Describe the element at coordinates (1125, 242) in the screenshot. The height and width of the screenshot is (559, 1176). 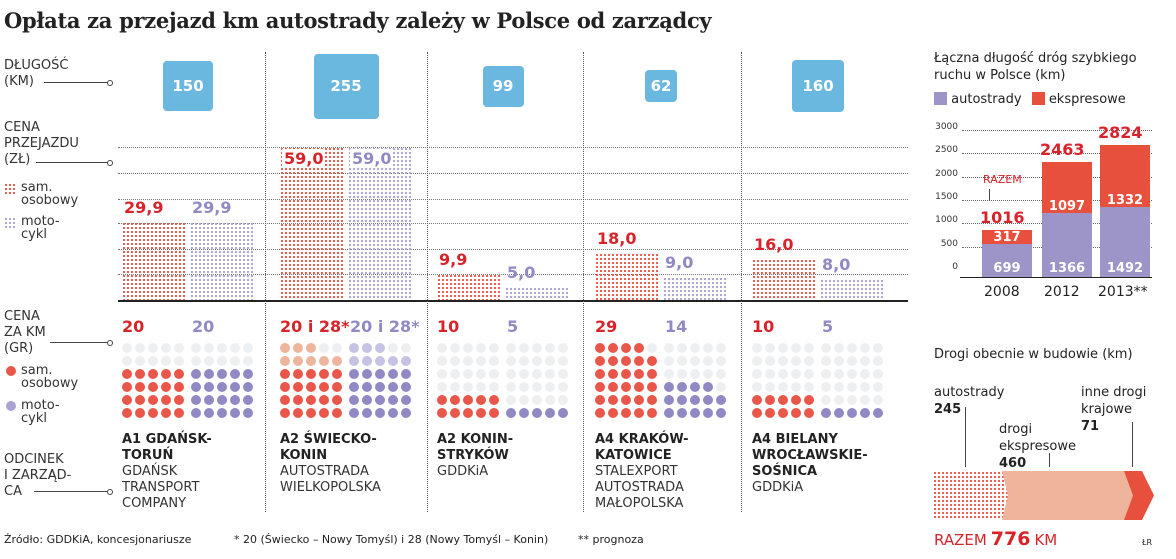
I see `bar-autostrady: 1492` at that location.